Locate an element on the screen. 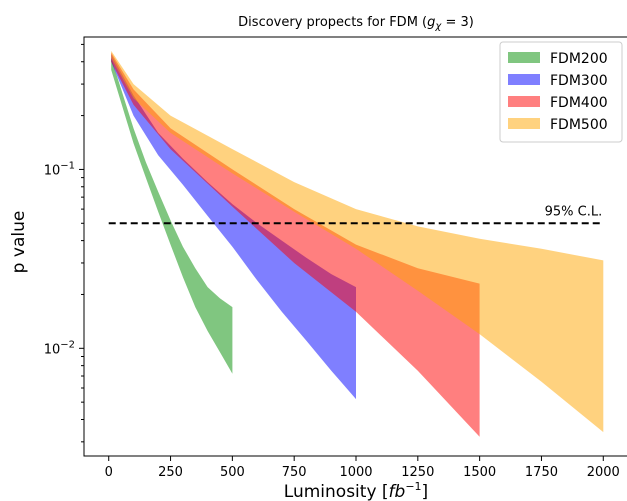 The image size is (627, 501). band-fdm200 is located at coordinates (172, 215).